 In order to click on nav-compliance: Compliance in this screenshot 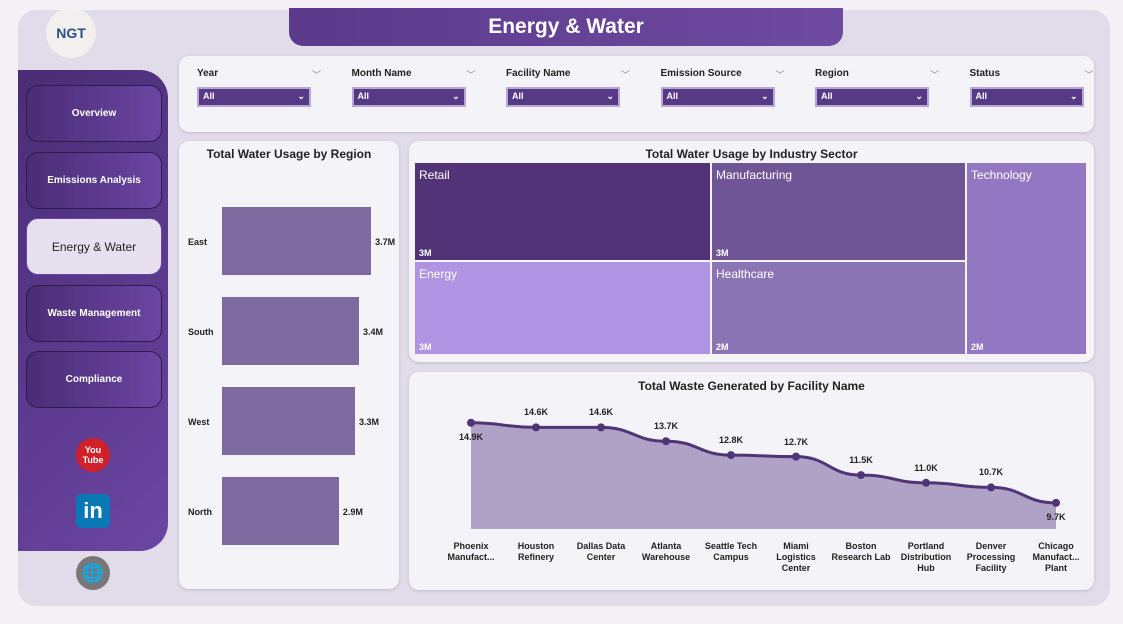, I will do `click(94, 379)`.